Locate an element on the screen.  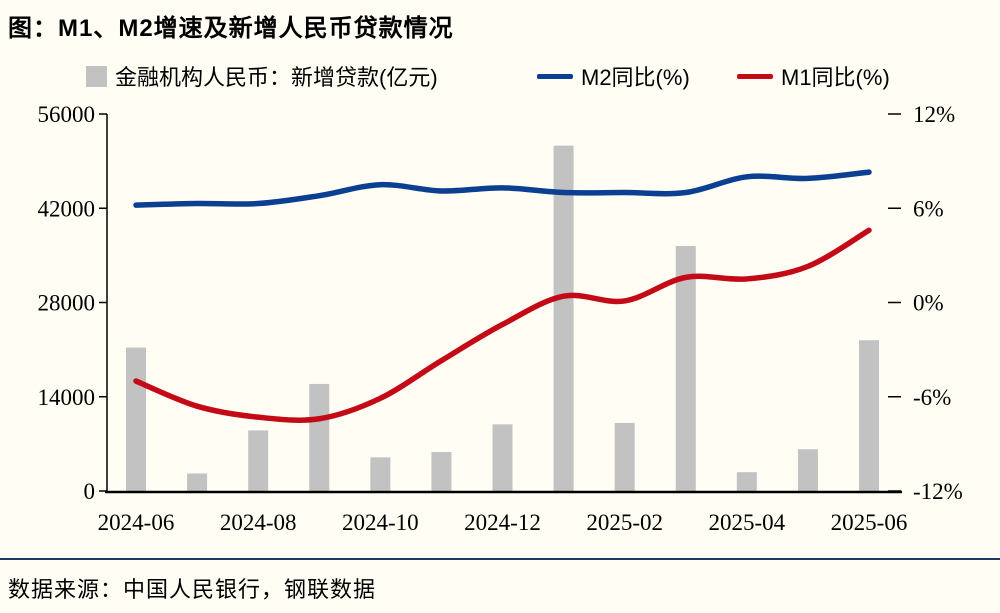
legend-item-m1: M1同比(%) is located at coordinates (813, 76).